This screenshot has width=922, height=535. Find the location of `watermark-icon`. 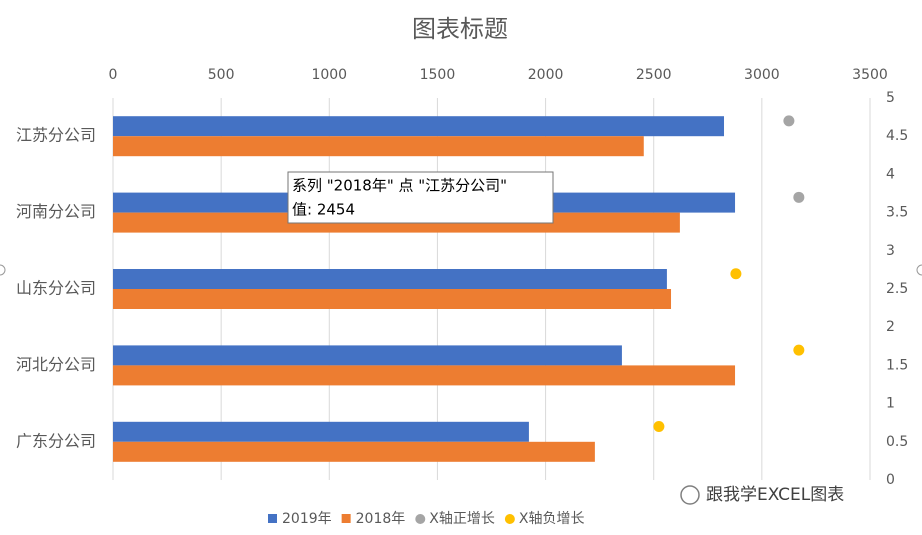

watermark-icon is located at coordinates (690, 495).